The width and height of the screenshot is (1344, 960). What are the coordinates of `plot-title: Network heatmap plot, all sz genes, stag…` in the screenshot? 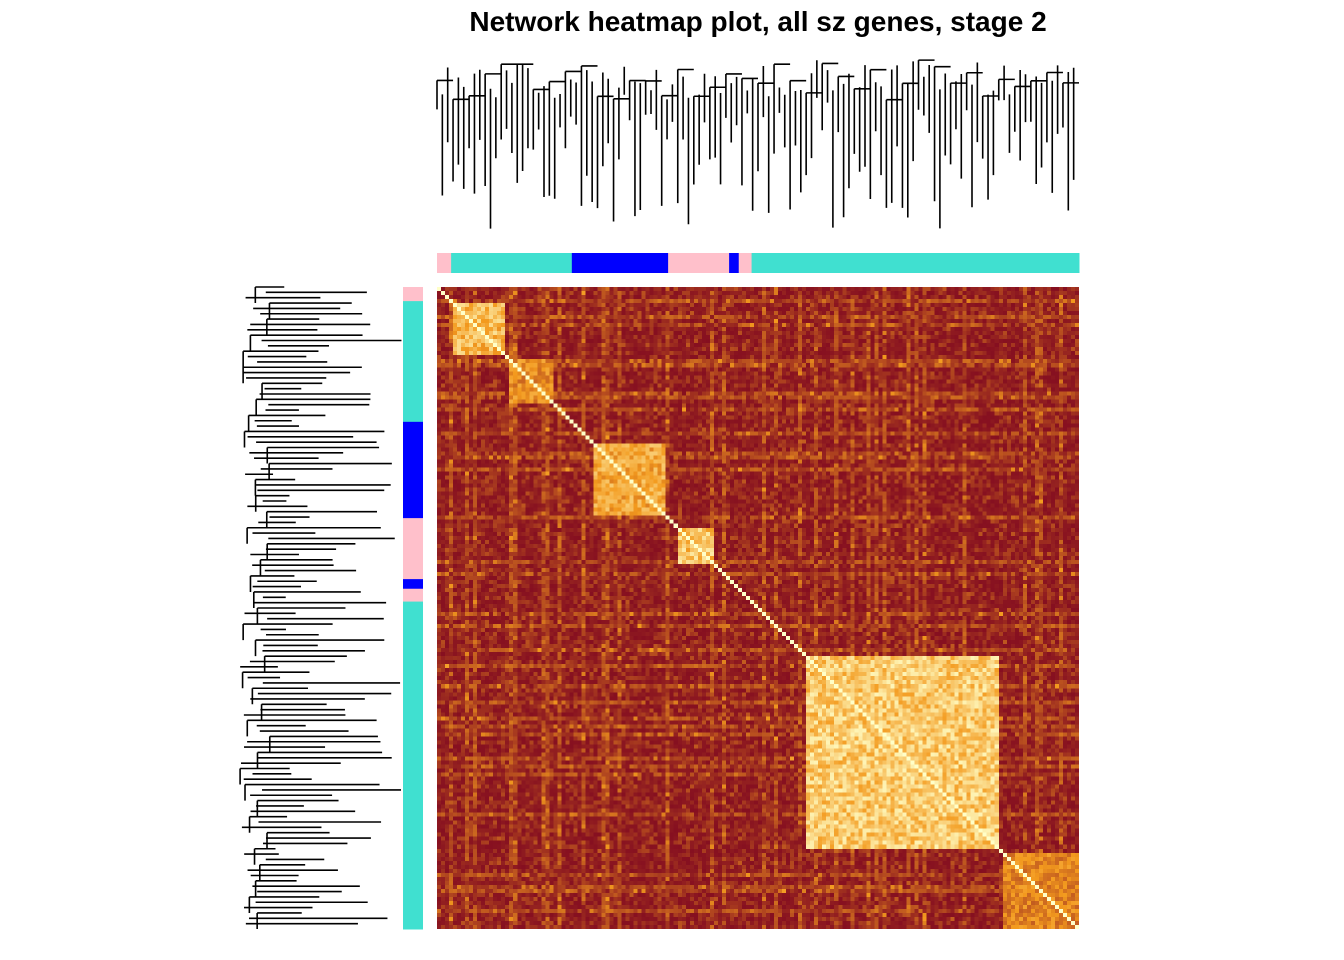 It's located at (758, 21).